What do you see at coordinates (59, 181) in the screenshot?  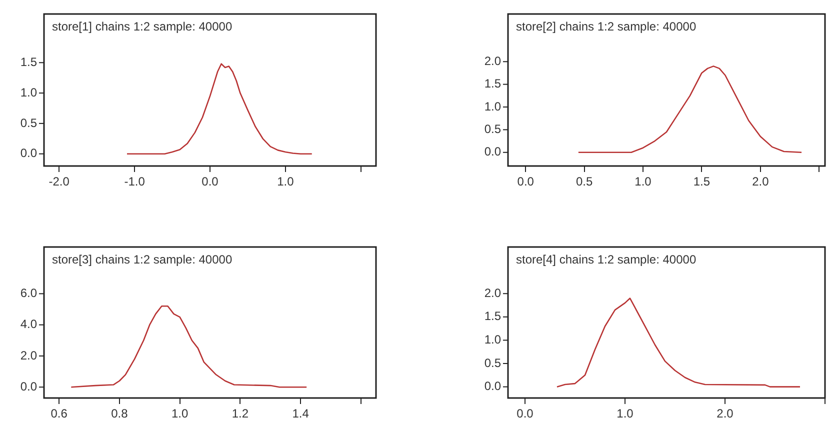 I see `x-tick-label: -2.0` at bounding box center [59, 181].